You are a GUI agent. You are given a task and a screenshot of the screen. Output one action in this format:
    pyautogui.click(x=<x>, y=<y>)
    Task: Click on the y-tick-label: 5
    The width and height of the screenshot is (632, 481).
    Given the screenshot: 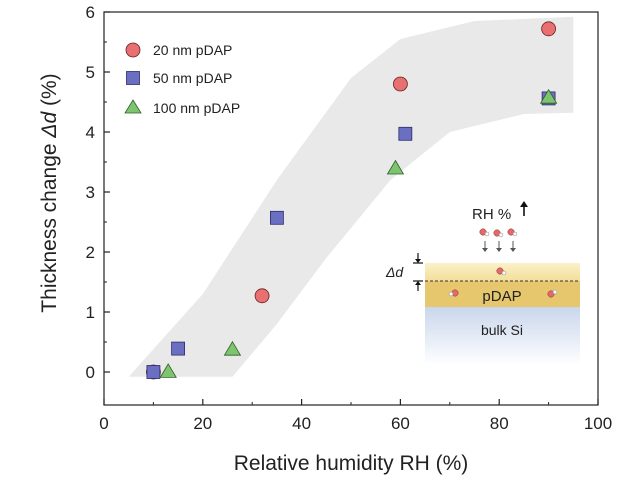 What is the action you would take?
    pyautogui.click(x=90, y=72)
    